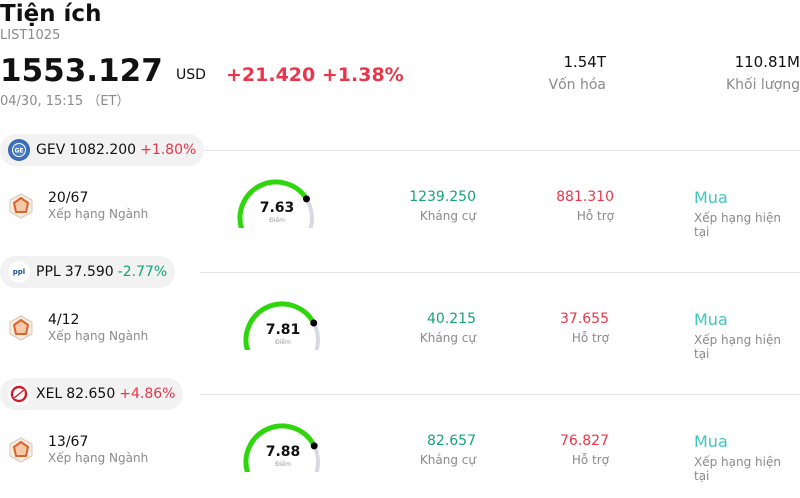 This screenshot has height=498, width=800. I want to click on score-value: 7.81, so click(283, 330).